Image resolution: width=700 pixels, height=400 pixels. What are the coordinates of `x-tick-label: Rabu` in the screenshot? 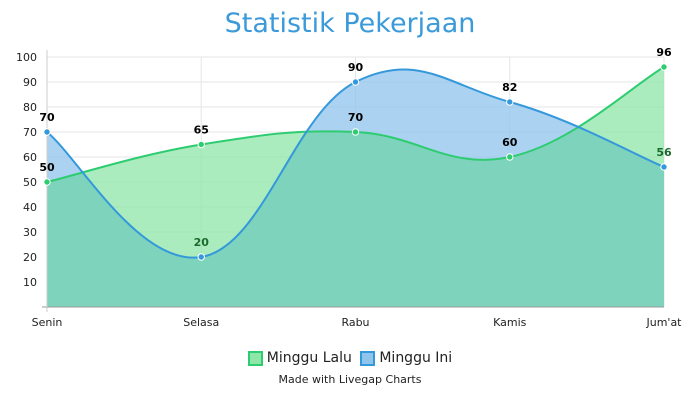 It's located at (355, 322).